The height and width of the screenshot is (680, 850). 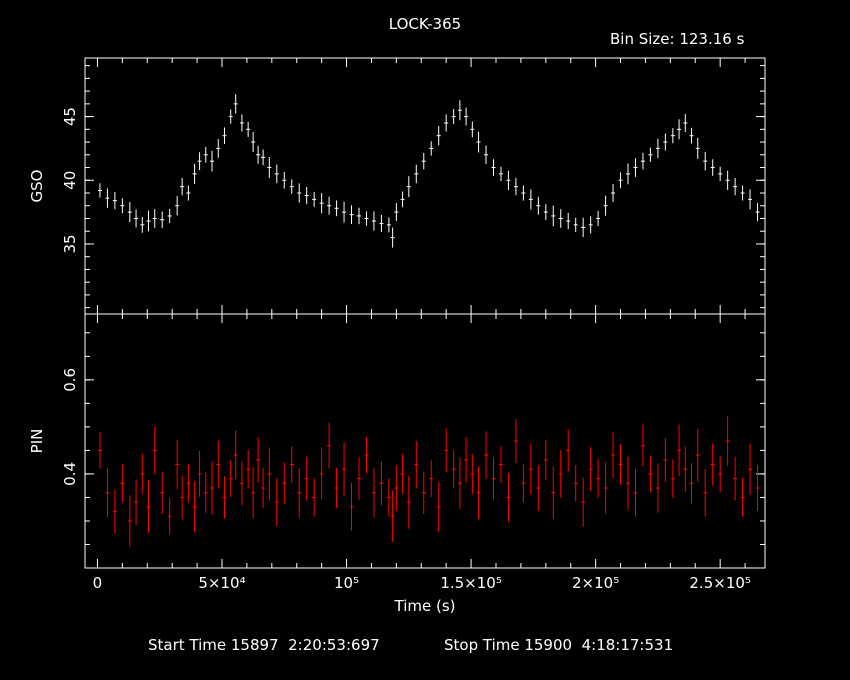 What do you see at coordinates (559, 645) in the screenshot?
I see `stop-time-label: Stop Time 15900 4:18:17:531` at bounding box center [559, 645].